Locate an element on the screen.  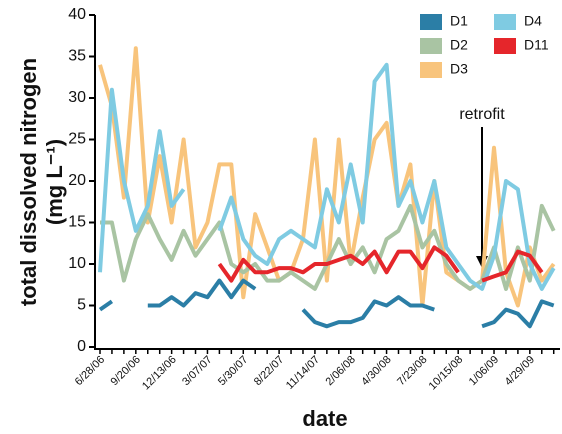
y-tick-label: 10 is located at coordinates (77, 263).